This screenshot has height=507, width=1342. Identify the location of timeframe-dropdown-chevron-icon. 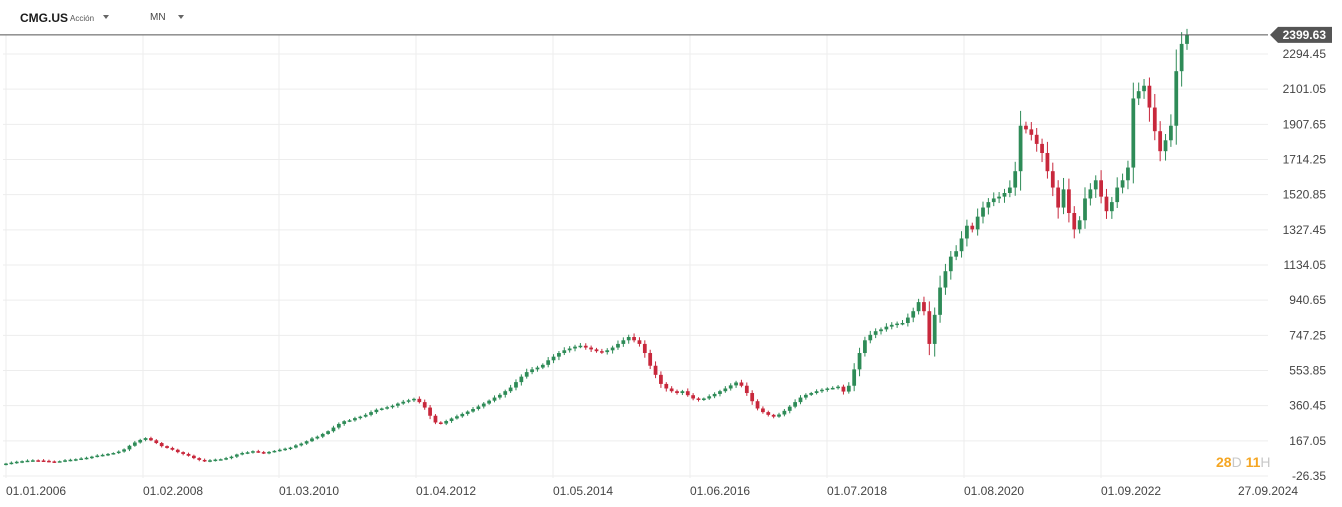
(181, 17).